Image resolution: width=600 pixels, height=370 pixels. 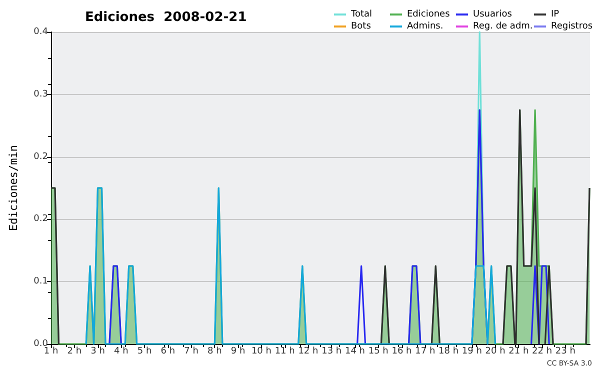 I want to click on legend-label: Usuarios, so click(x=492, y=15).